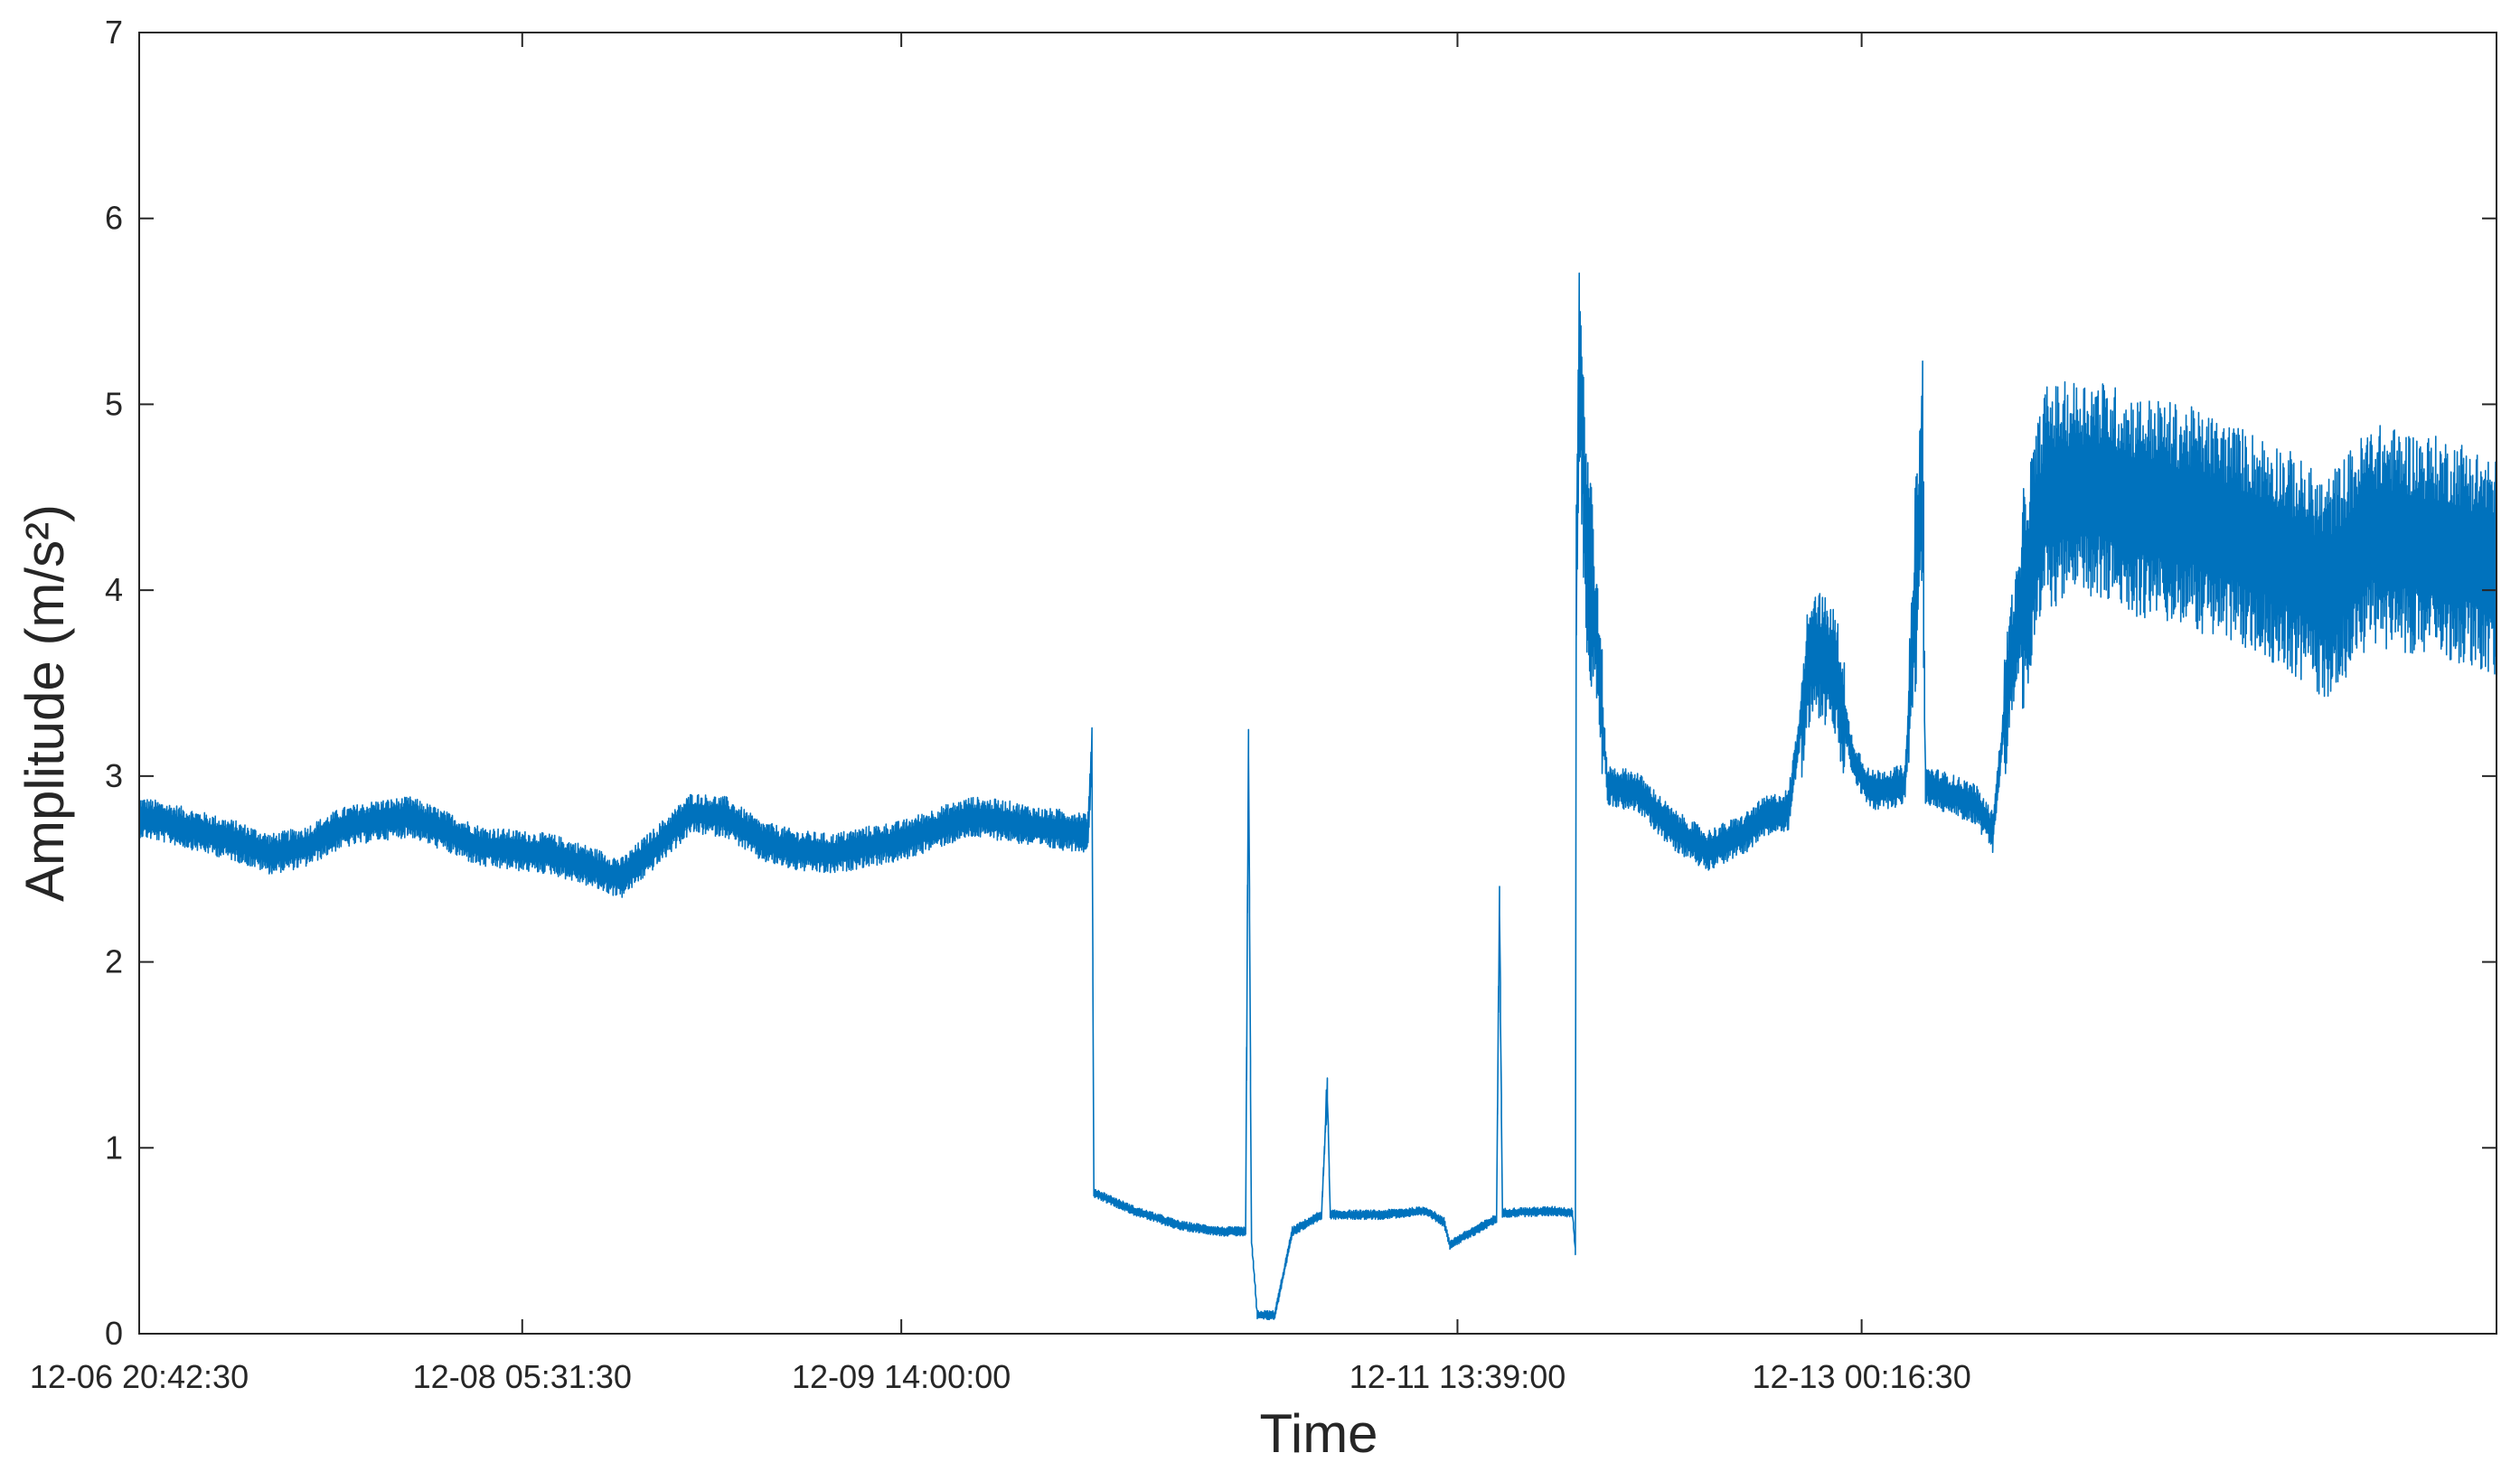  Describe the element at coordinates (114, 1147) in the screenshot. I see `y-tick-label: 1` at that location.